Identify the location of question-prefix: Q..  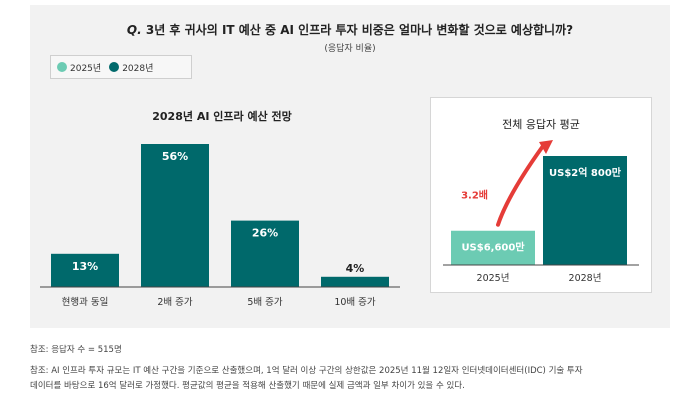
(134, 30).